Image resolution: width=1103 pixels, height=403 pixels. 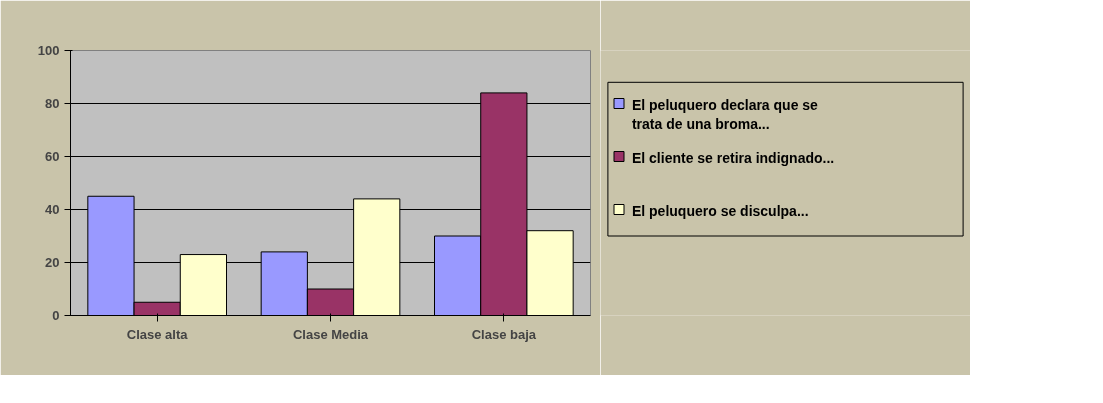 What do you see at coordinates (504, 334) in the screenshot?
I see `x-tick-label: Clase baja` at bounding box center [504, 334].